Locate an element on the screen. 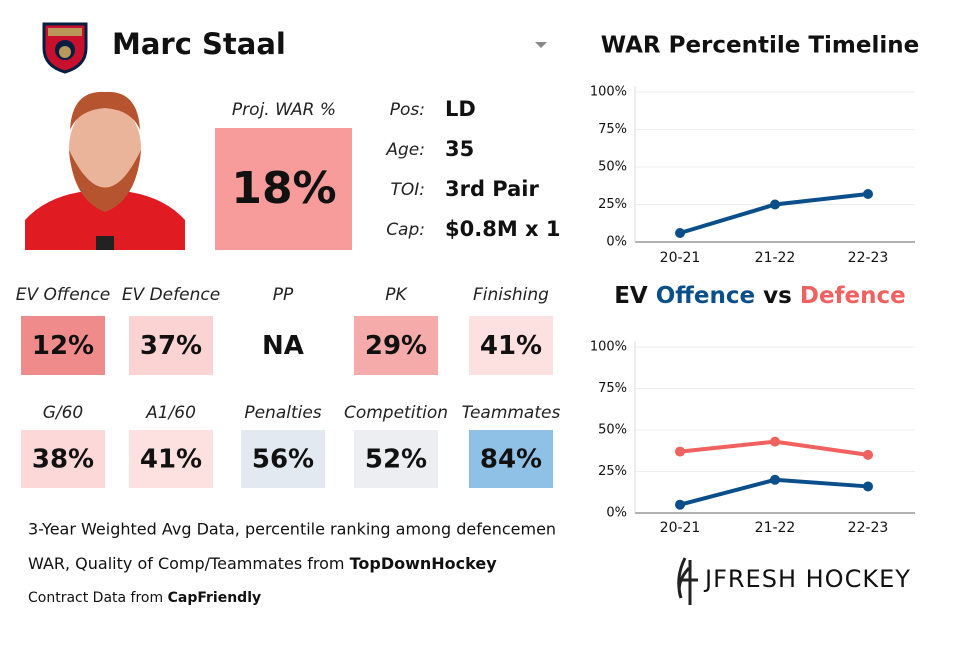 This screenshot has height=663, width=980. footer-text: WAR, Quality of Comp/Teammates from is located at coordinates (186, 563).